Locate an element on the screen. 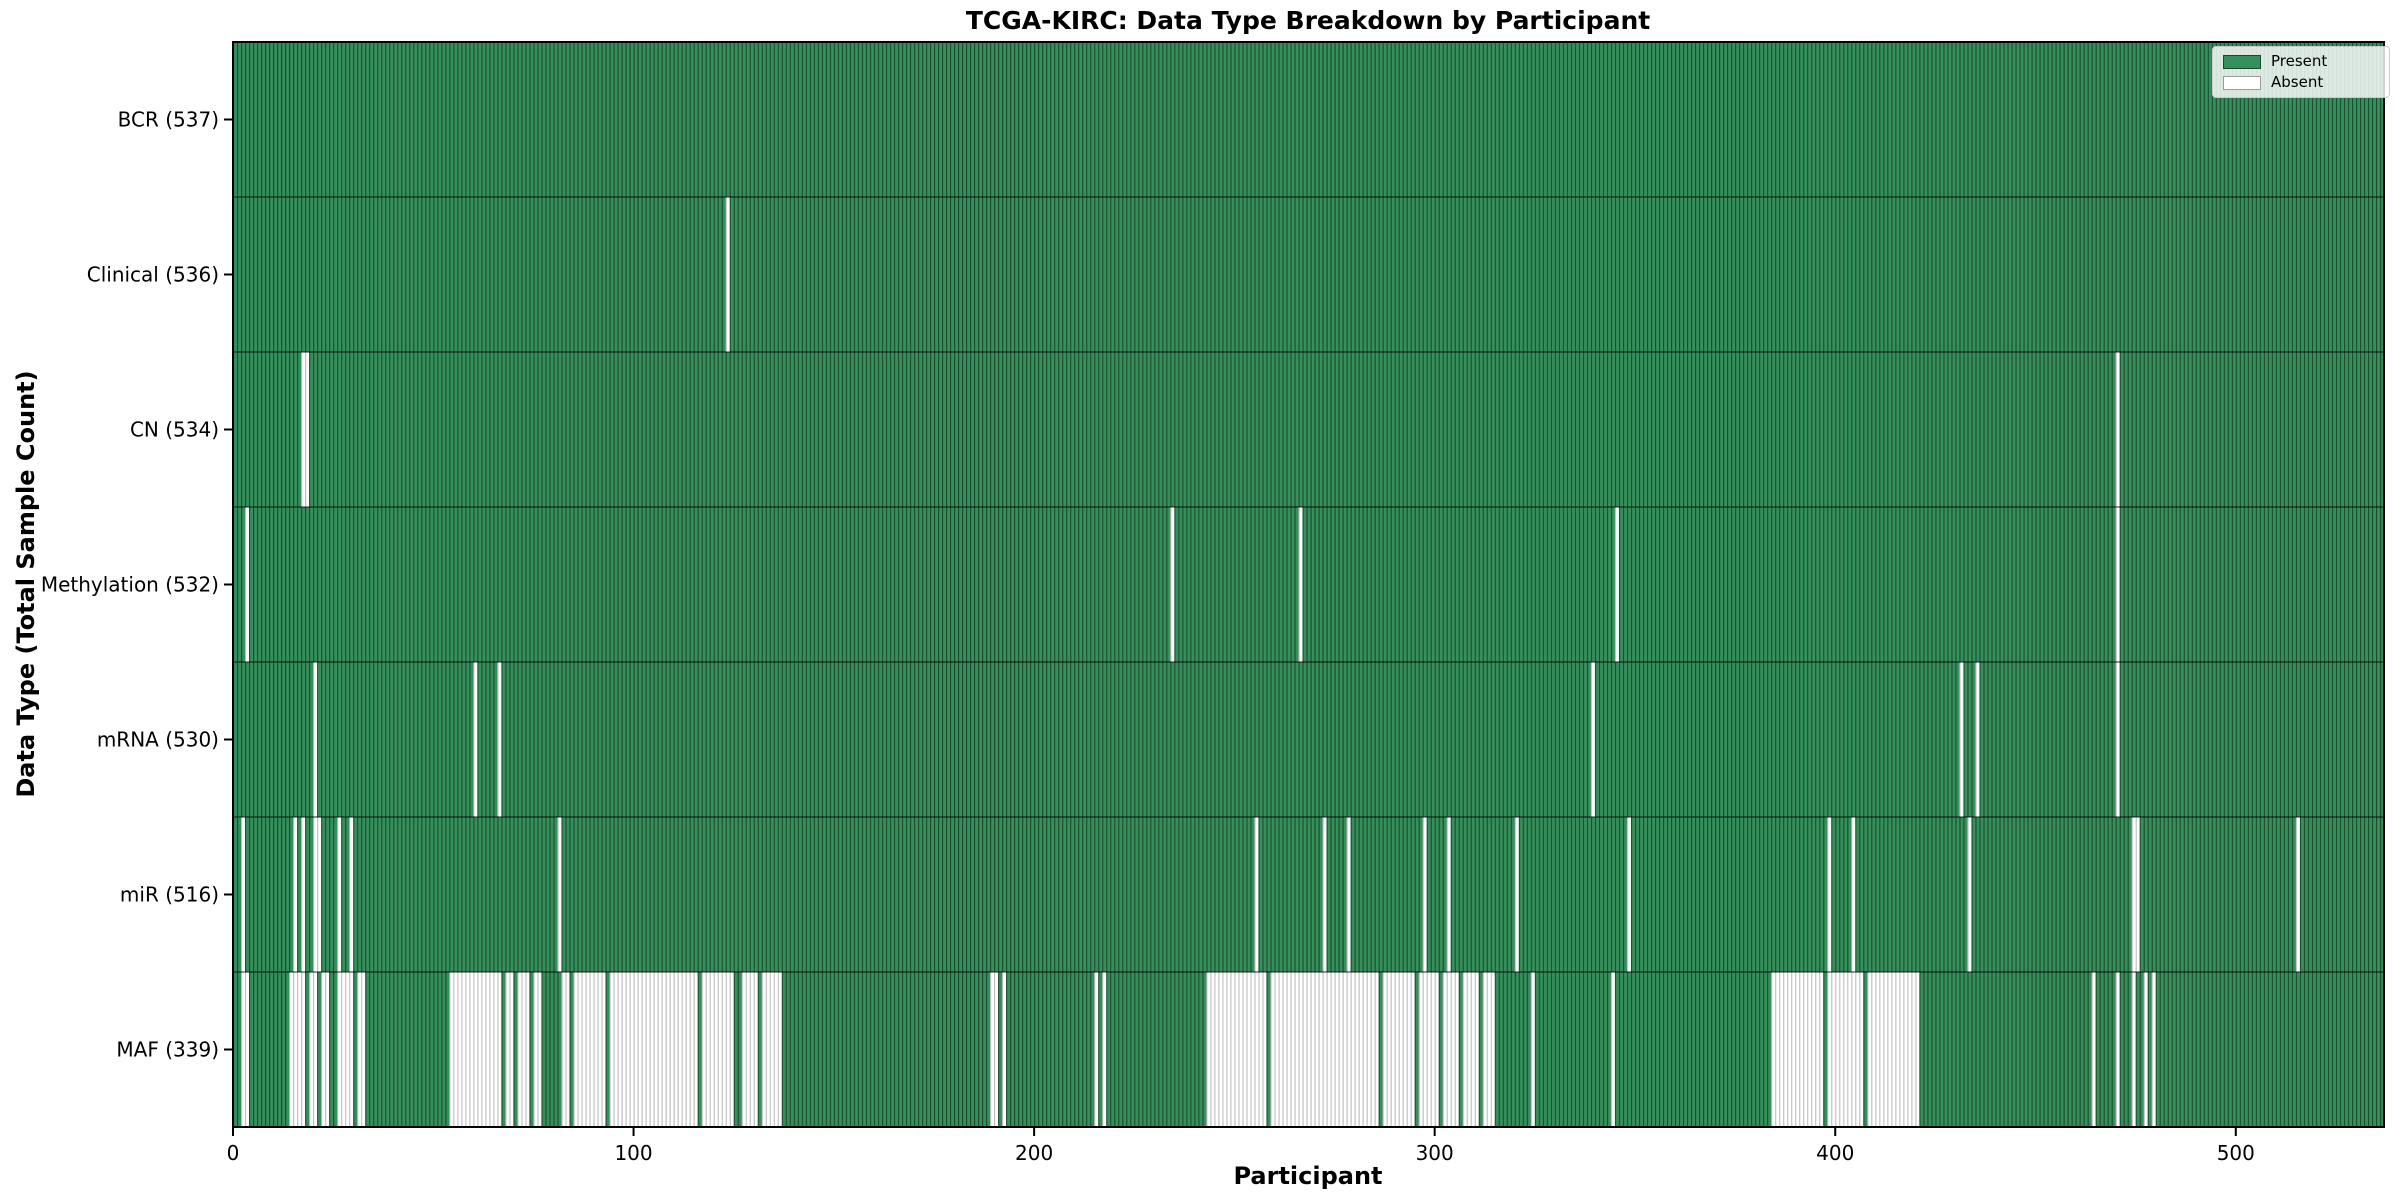 This screenshot has width=2400, height=1200. x-tick-label-0: 0 is located at coordinates (233, 1153).